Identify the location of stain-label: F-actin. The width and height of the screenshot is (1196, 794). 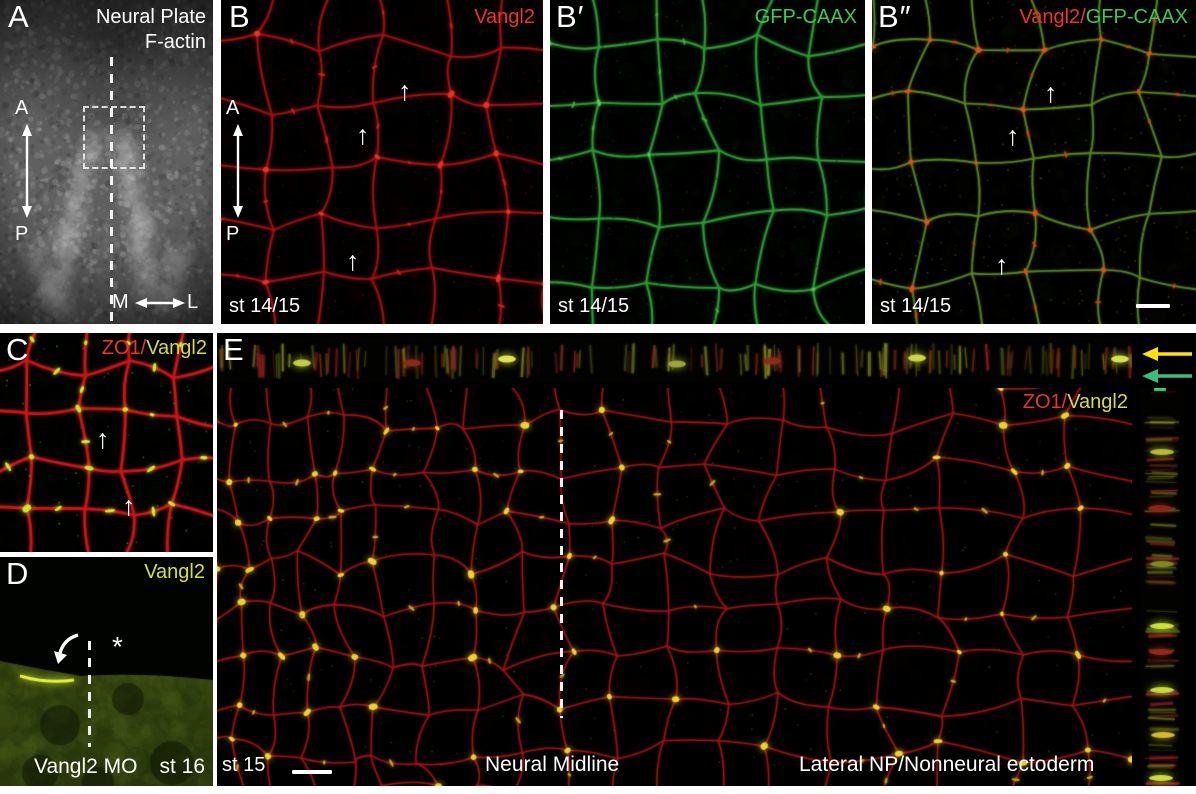
(175, 42).